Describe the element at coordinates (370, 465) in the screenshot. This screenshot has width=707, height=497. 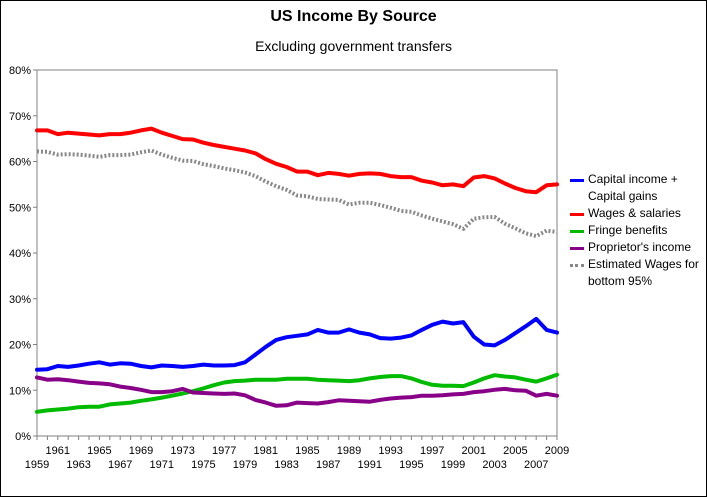
I see `x-tick-label: 1991` at that location.